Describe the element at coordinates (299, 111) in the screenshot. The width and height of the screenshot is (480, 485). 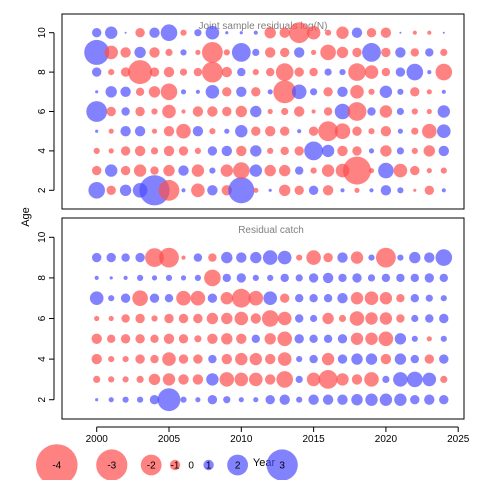
I see `bubble-age-6-year-2014` at that location.